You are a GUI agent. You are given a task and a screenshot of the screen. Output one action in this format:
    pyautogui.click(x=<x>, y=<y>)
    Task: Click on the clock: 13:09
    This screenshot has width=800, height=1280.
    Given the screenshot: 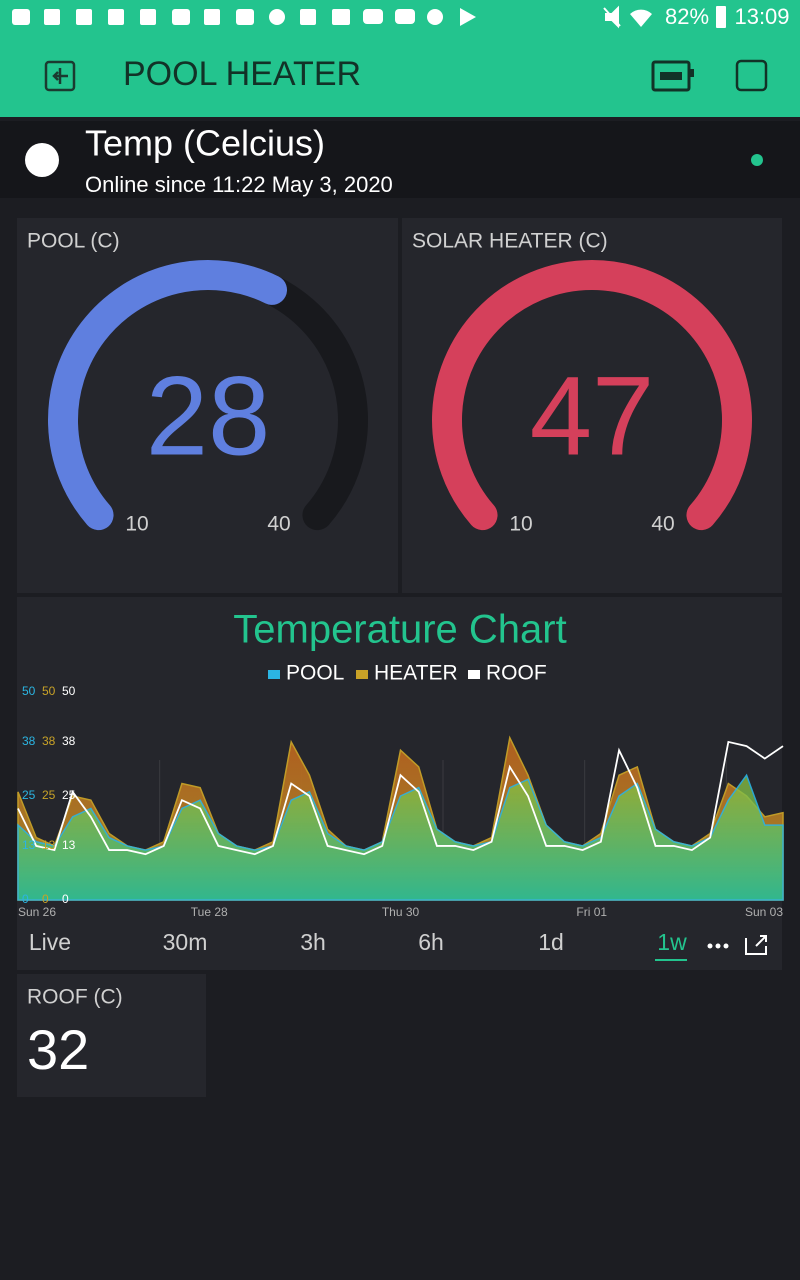 What is the action you would take?
    pyautogui.click(x=761, y=16)
    